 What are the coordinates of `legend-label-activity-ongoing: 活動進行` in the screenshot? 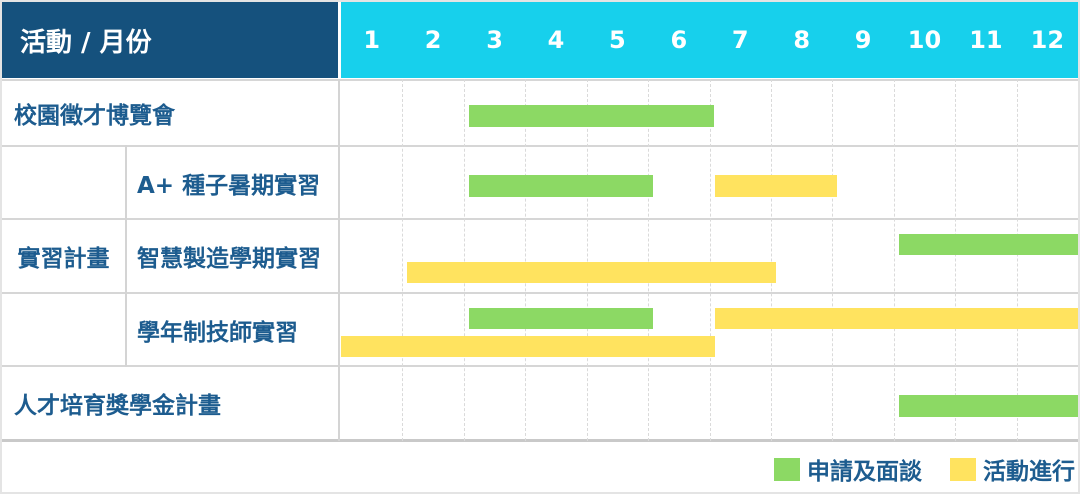 It's located at (1029, 472).